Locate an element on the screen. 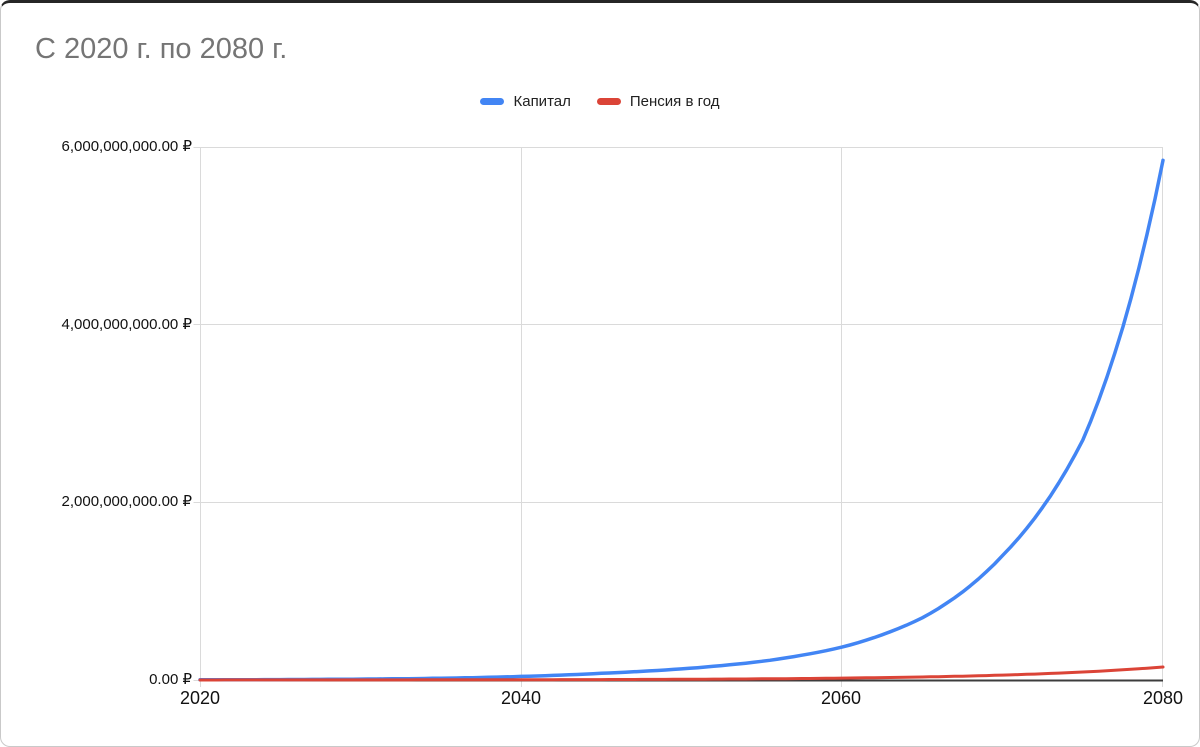  legend-item-pensiya: Пенсия в год is located at coordinates (658, 101).